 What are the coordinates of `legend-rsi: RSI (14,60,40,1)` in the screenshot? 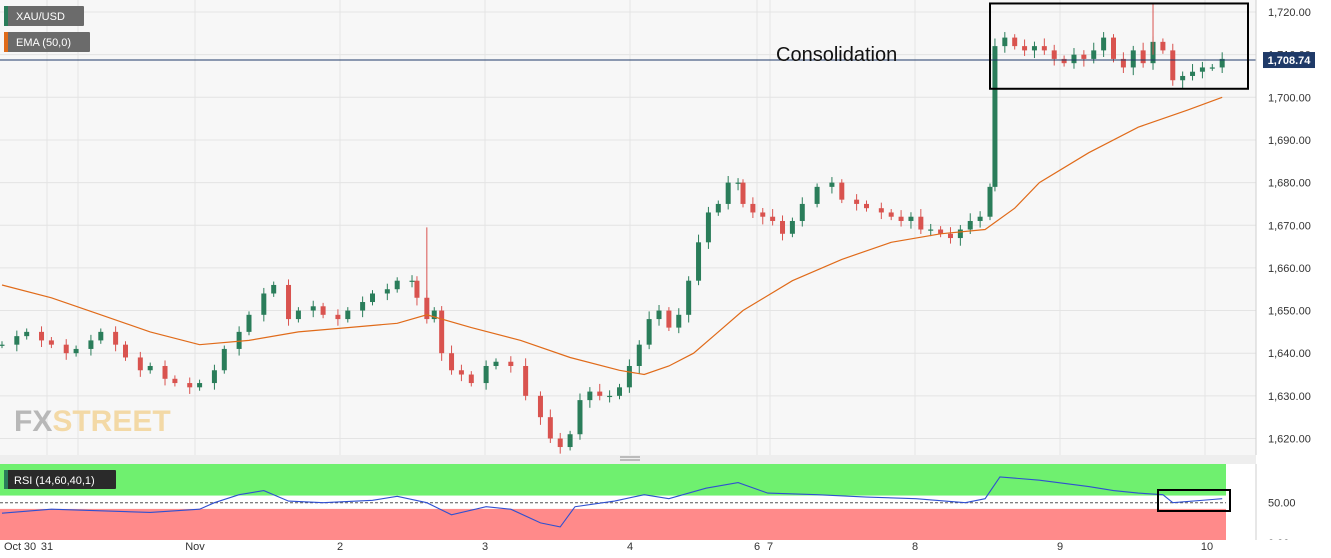 It's located at (60, 479).